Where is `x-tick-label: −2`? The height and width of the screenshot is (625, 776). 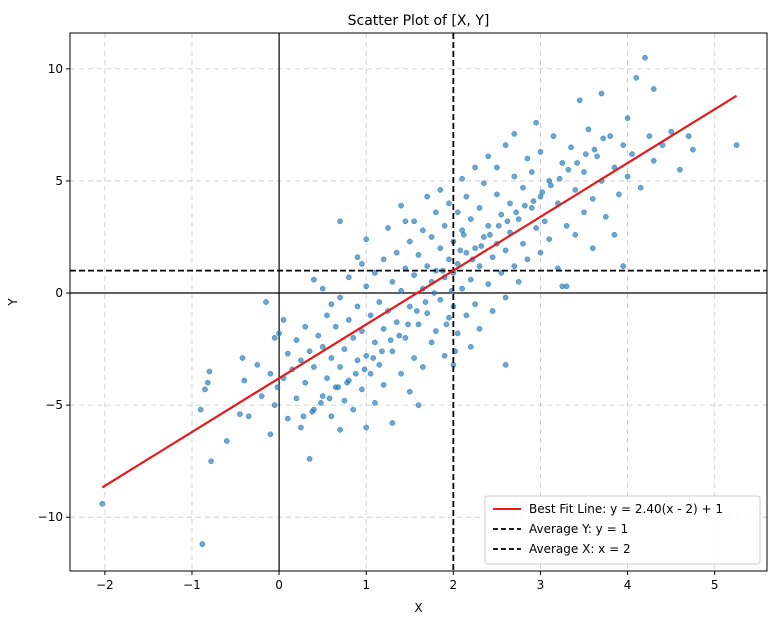 x-tick-label: −2 is located at coordinates (105, 585).